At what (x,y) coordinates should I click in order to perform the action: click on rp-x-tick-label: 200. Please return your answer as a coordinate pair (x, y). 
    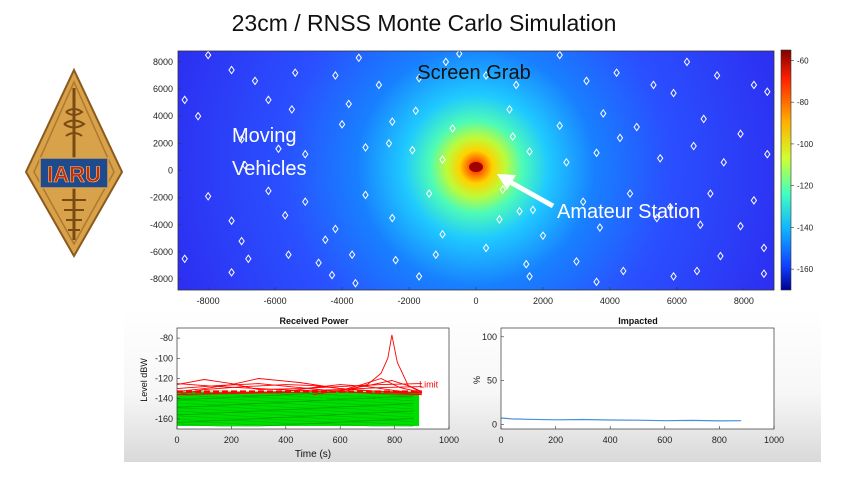
    Looking at the image, I should click on (231, 440).